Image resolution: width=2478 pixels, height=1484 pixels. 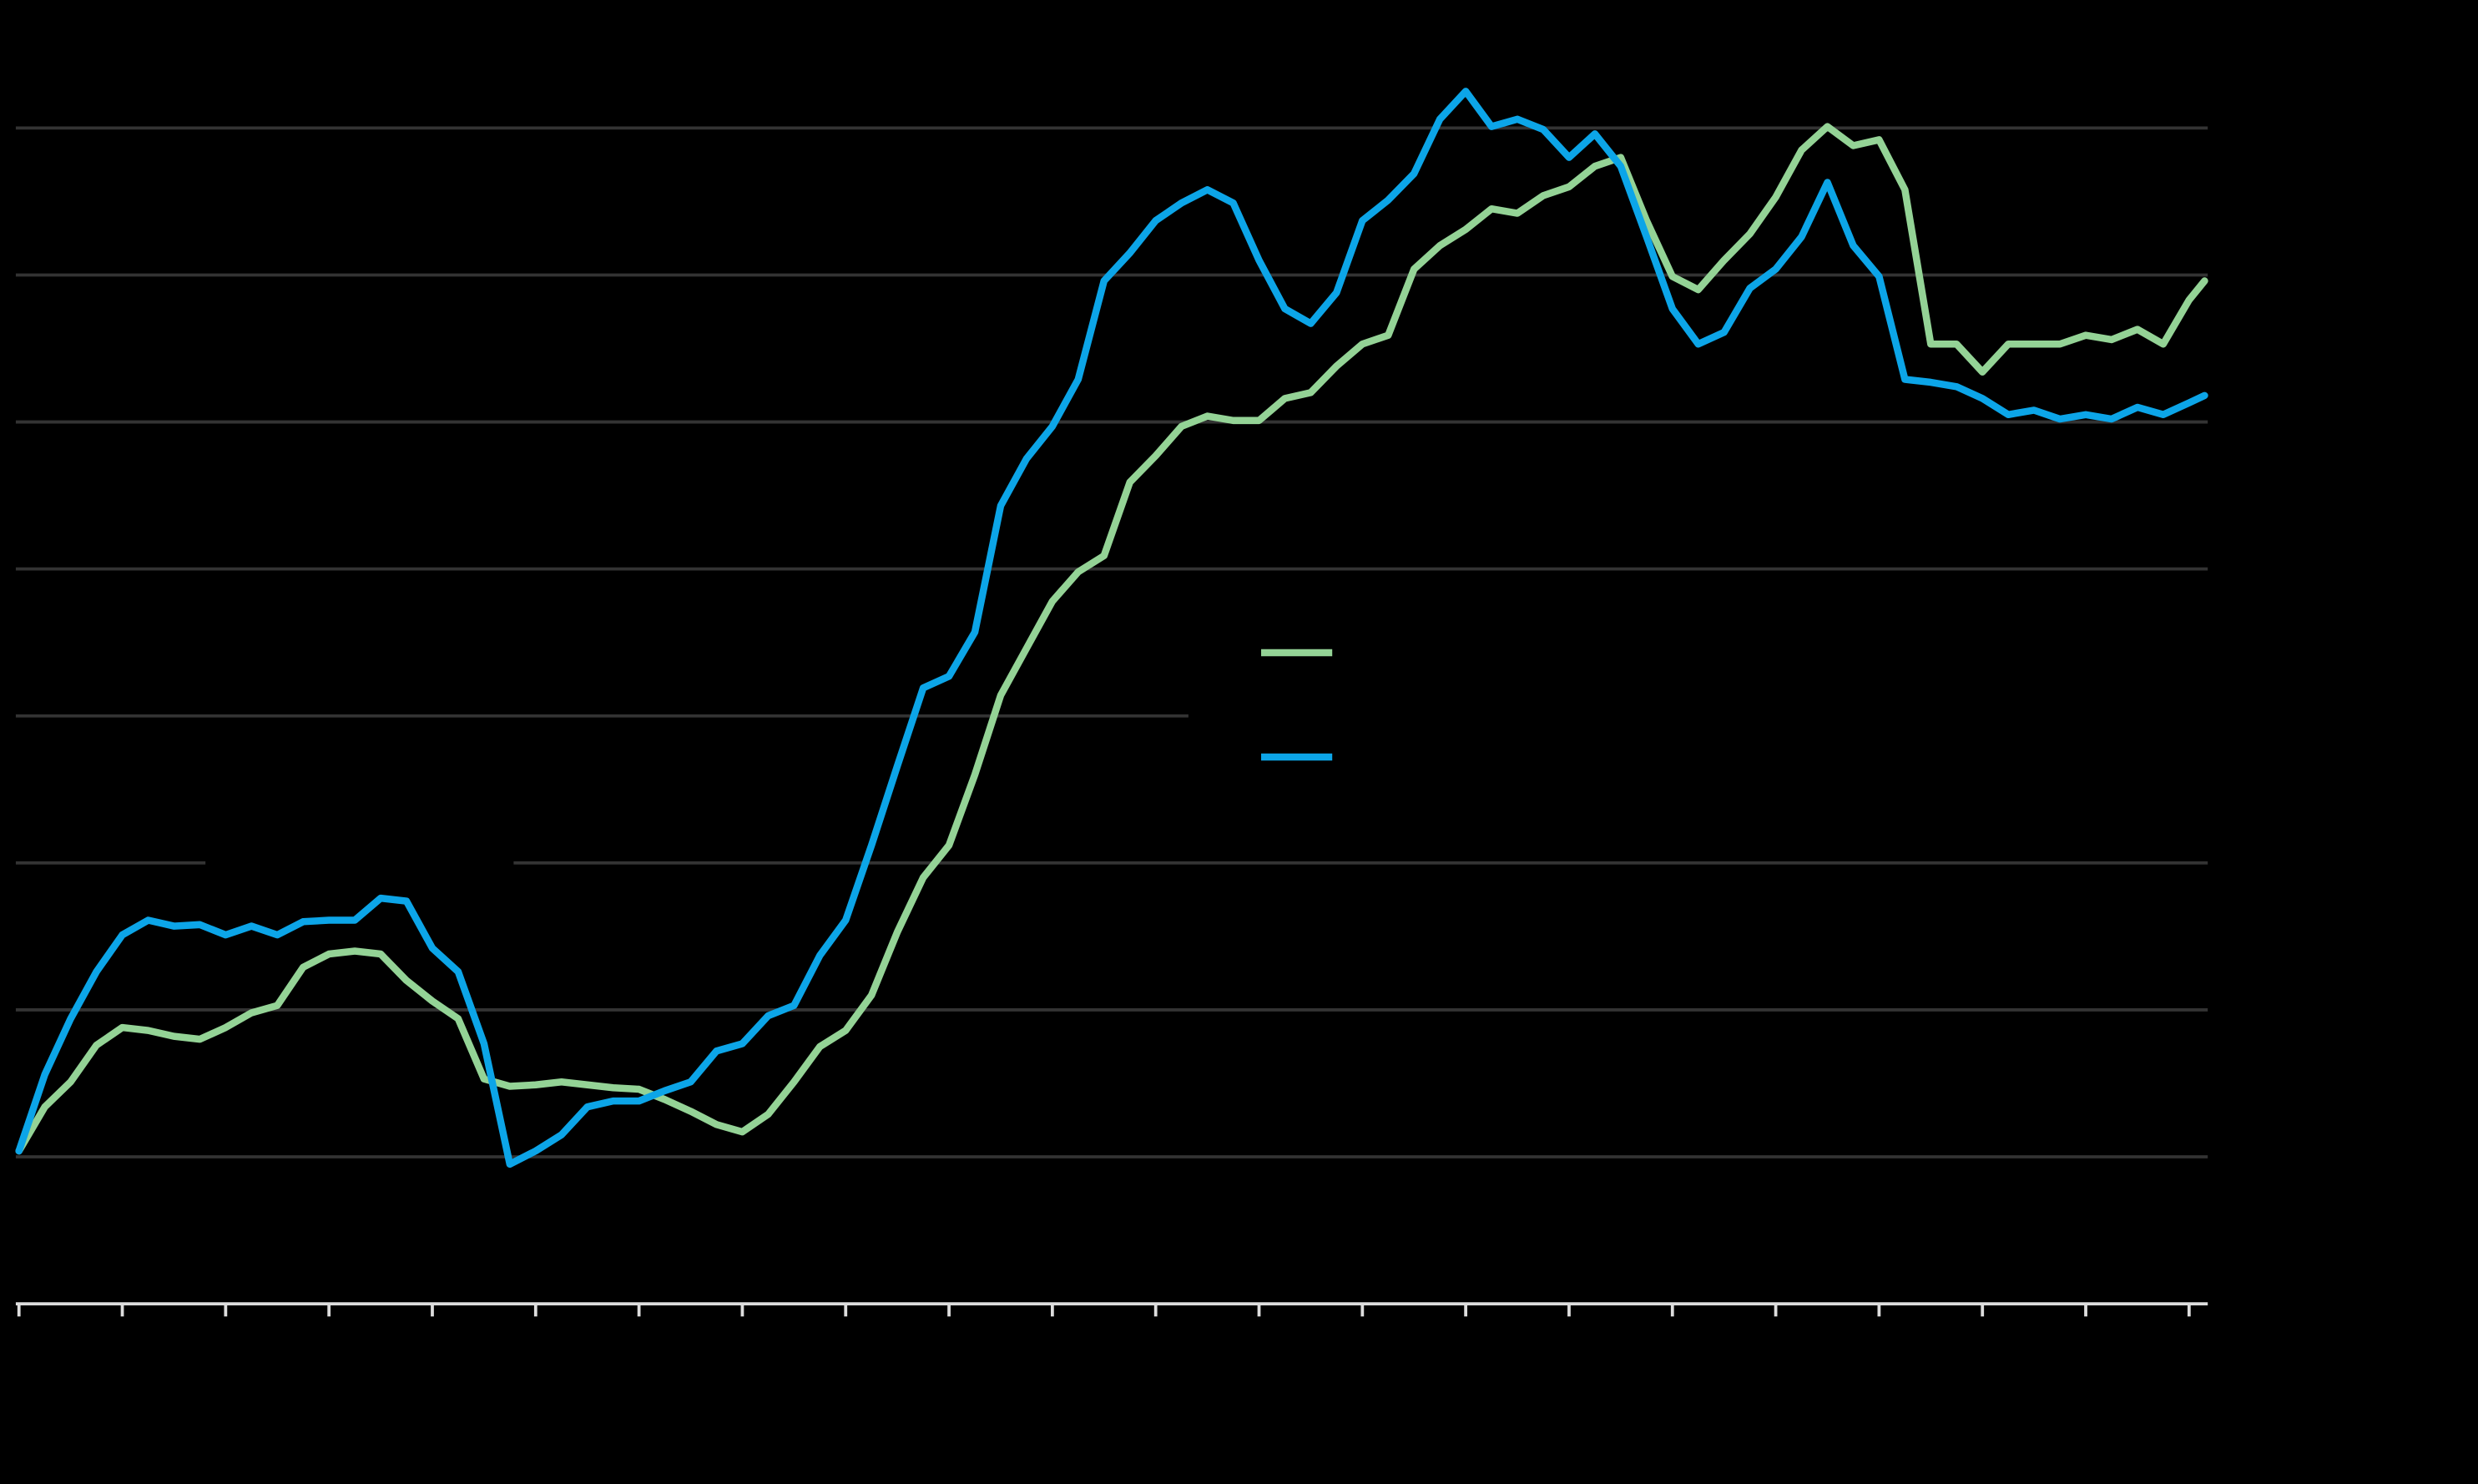 What do you see at coordinates (1699, 695) in the screenshot?
I see `legend-mask` at bounding box center [1699, 695].